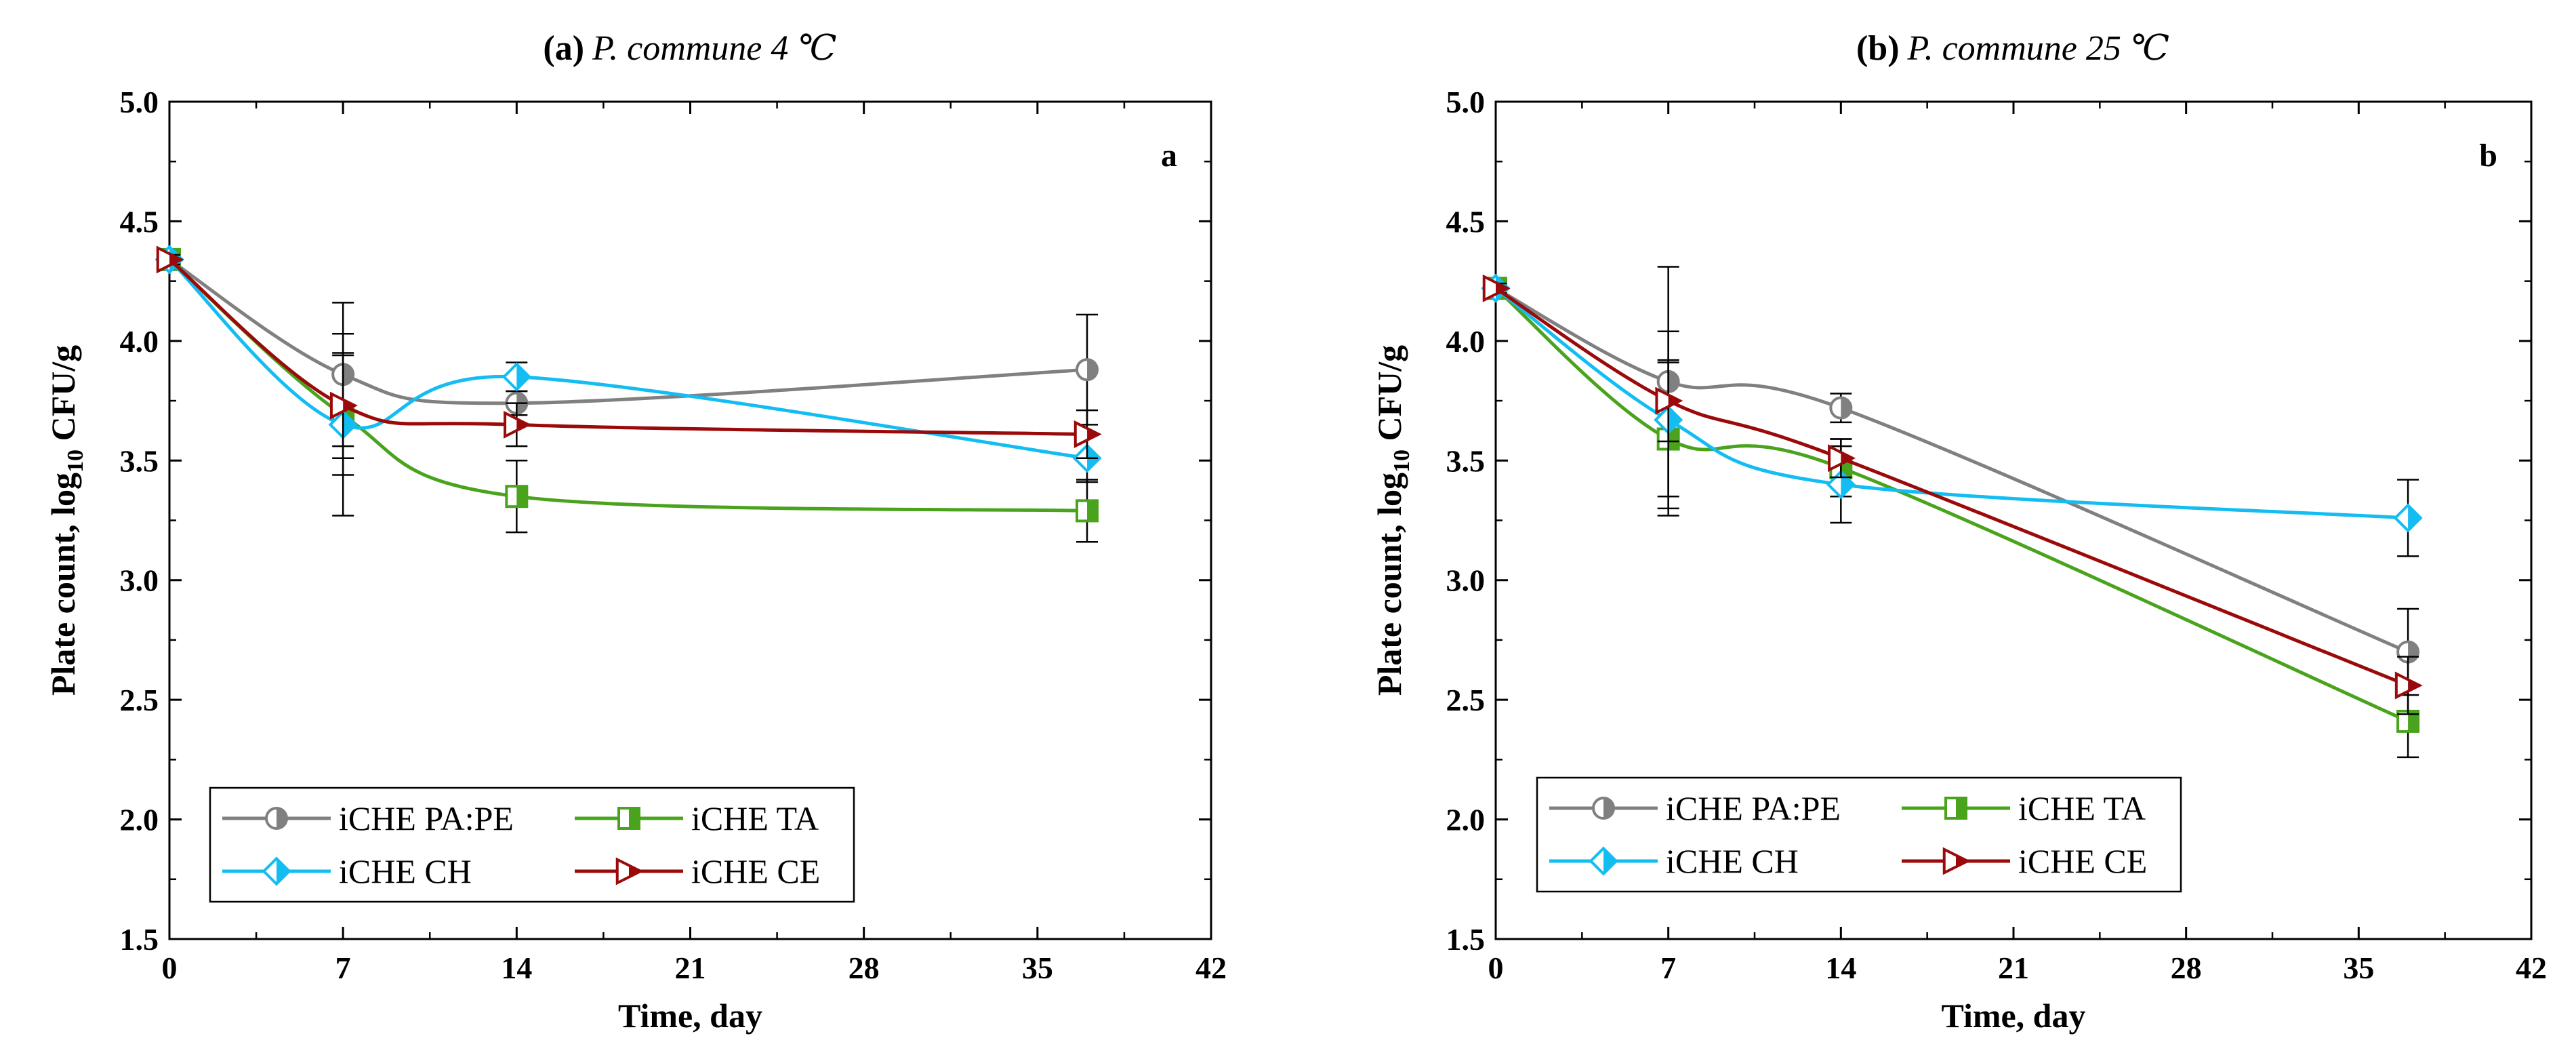  What do you see at coordinates (2082, 861) in the screenshot?
I see `legend-entry: iCHE CE` at bounding box center [2082, 861].